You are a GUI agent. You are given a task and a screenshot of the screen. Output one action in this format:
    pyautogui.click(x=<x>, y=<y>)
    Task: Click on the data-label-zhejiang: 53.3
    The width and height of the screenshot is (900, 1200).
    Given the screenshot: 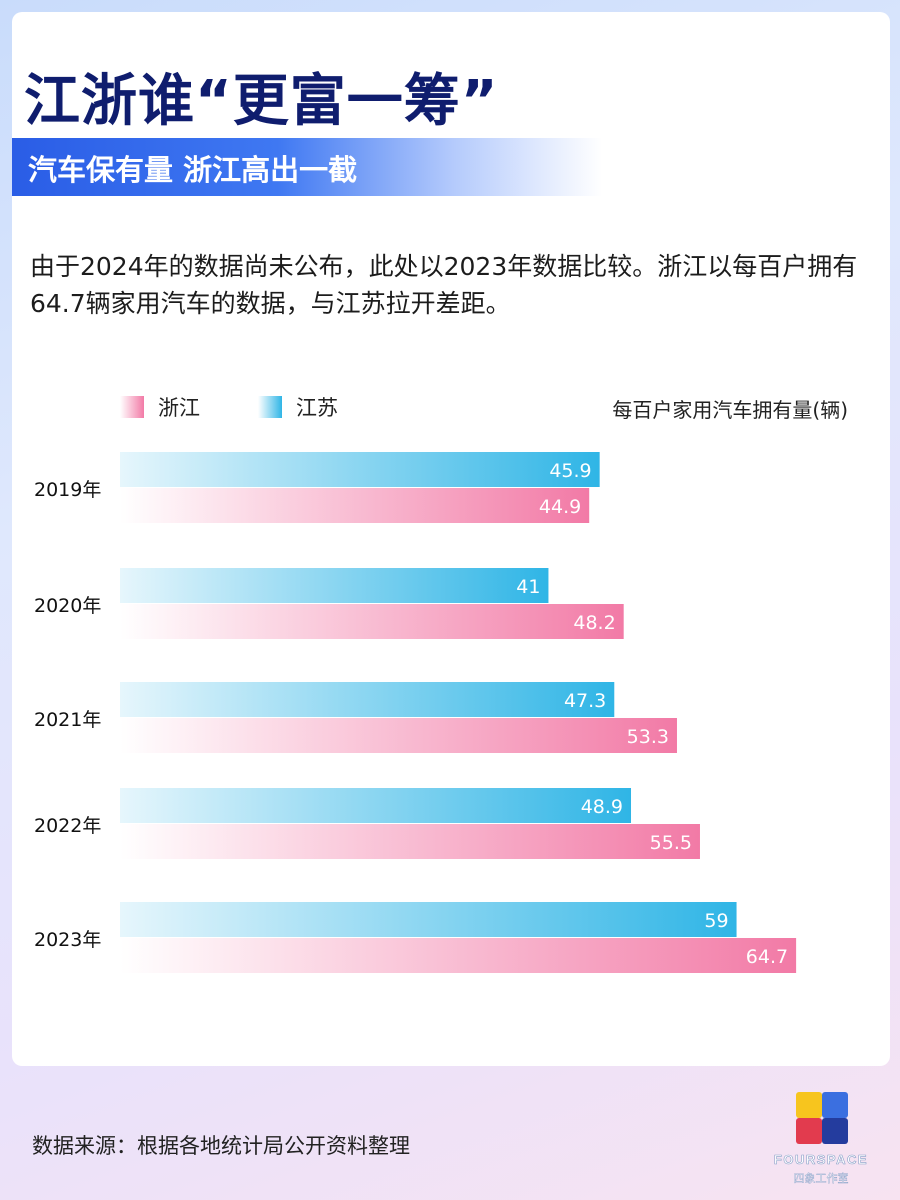 What is the action you would take?
    pyautogui.click(x=648, y=737)
    